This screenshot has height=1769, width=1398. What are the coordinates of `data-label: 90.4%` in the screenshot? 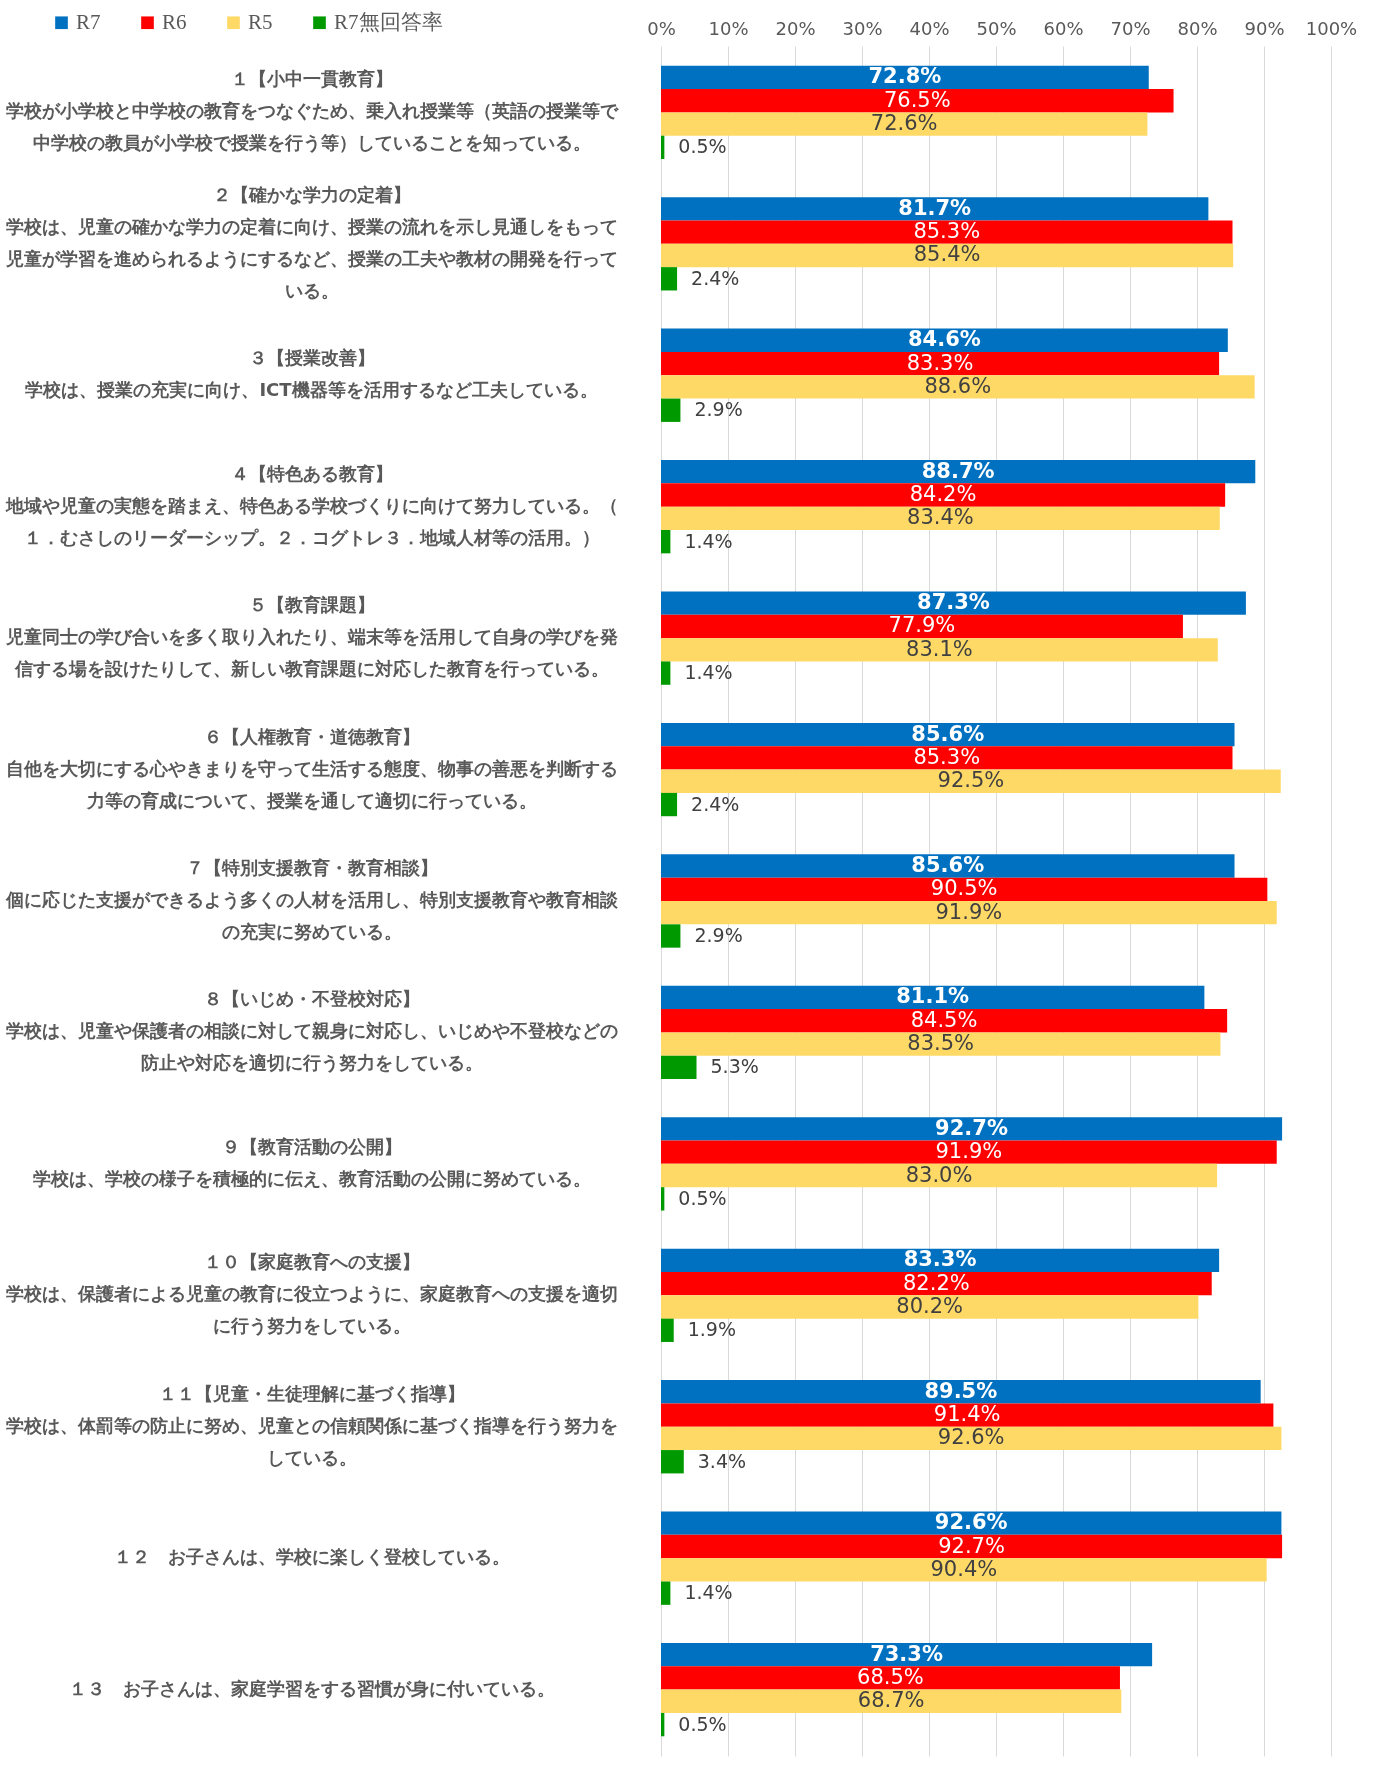 It's located at (964, 1568).